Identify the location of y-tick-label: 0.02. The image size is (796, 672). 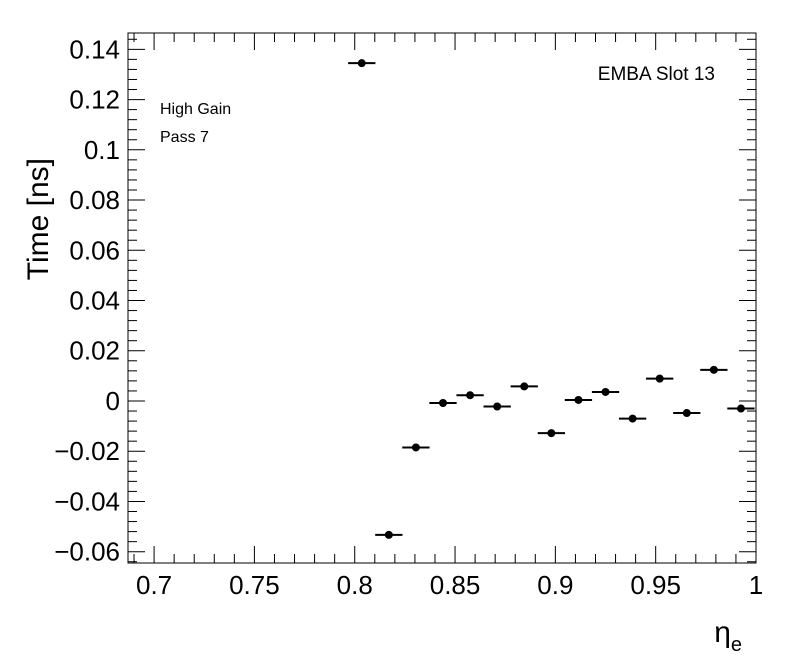
(94, 351).